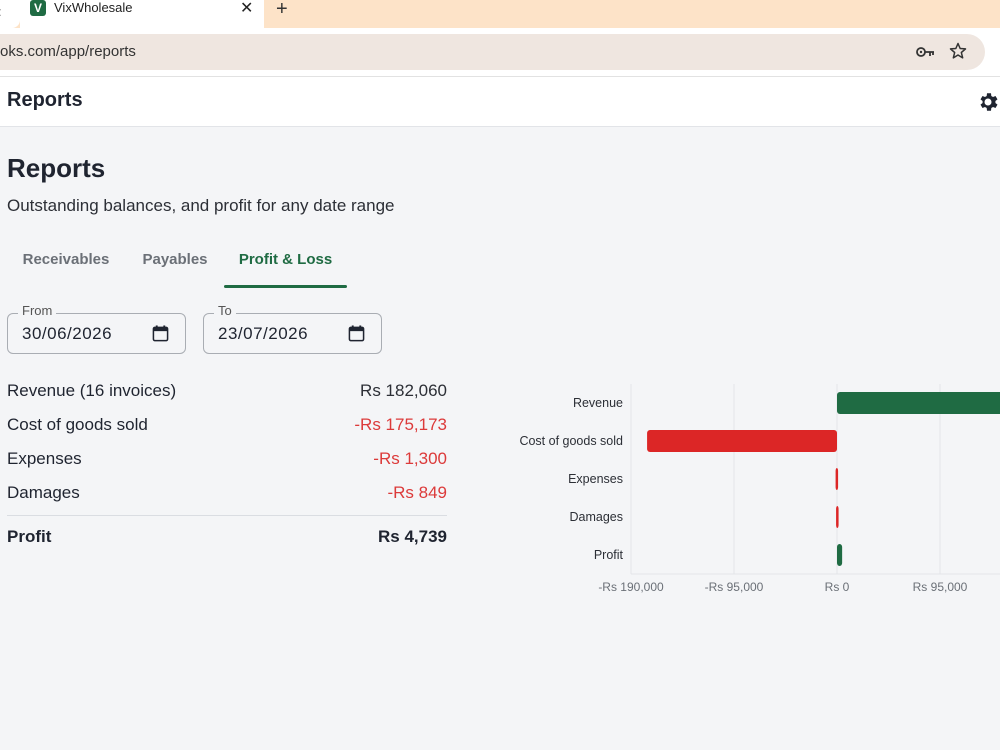 This screenshot has height=750, width=1000. Describe the element at coordinates (1, 11) in the screenshot. I see `tab-edge-glyph: :` at that location.